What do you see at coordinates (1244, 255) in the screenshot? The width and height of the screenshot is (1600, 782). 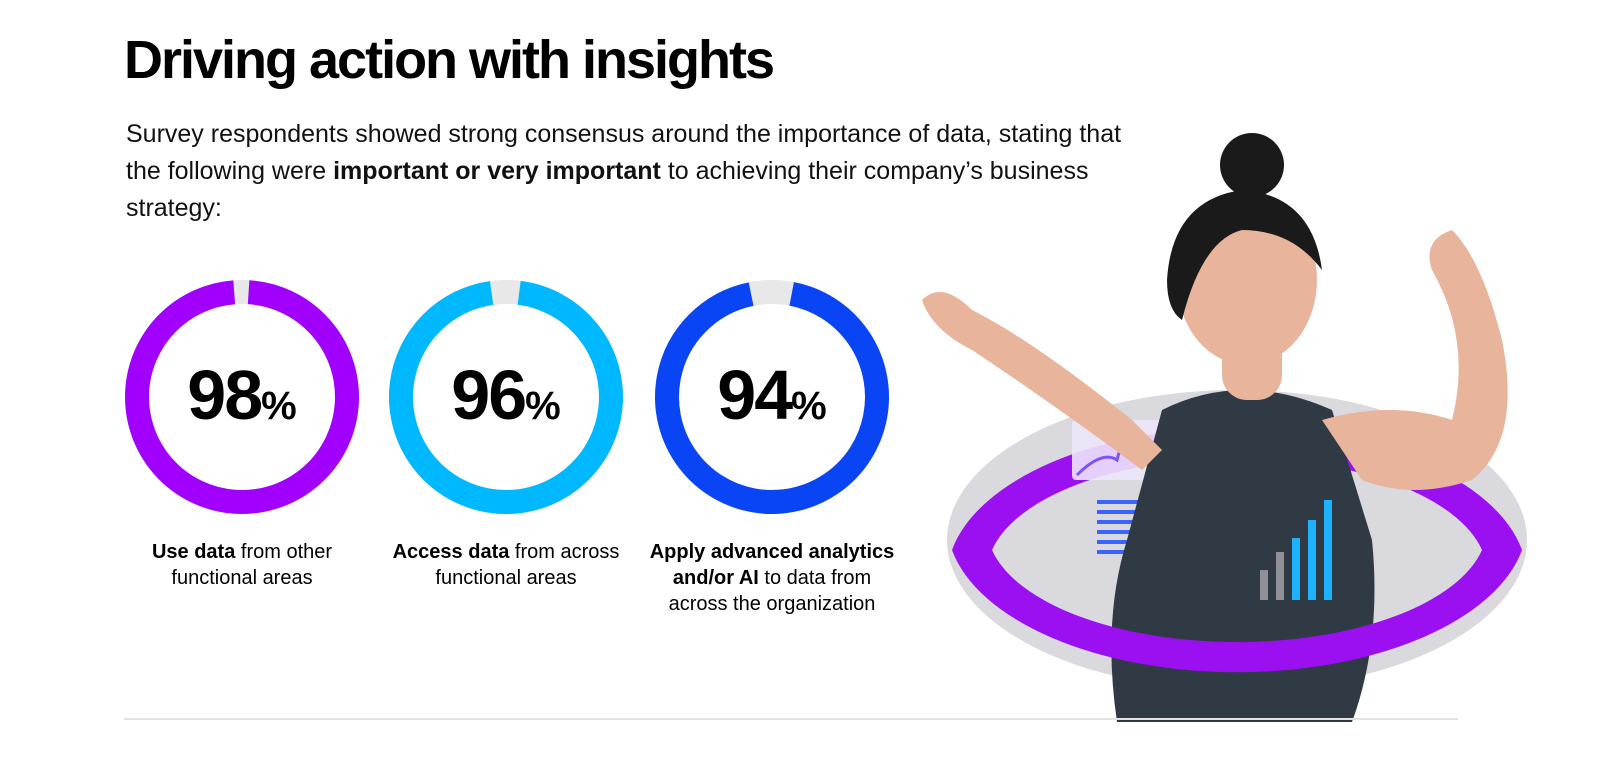 I see `hair` at bounding box center [1244, 255].